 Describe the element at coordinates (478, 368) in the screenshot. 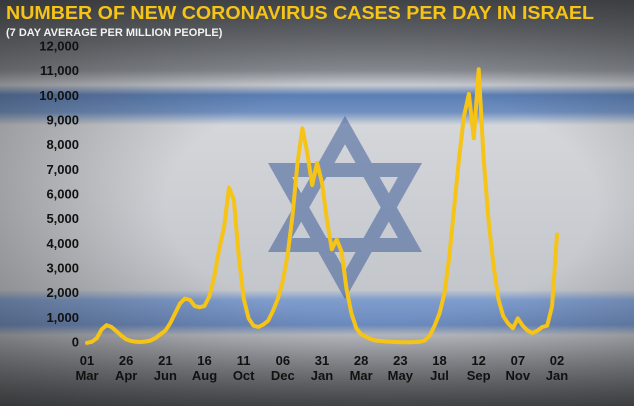

I see `x-tick-label: 12 Sep` at that location.